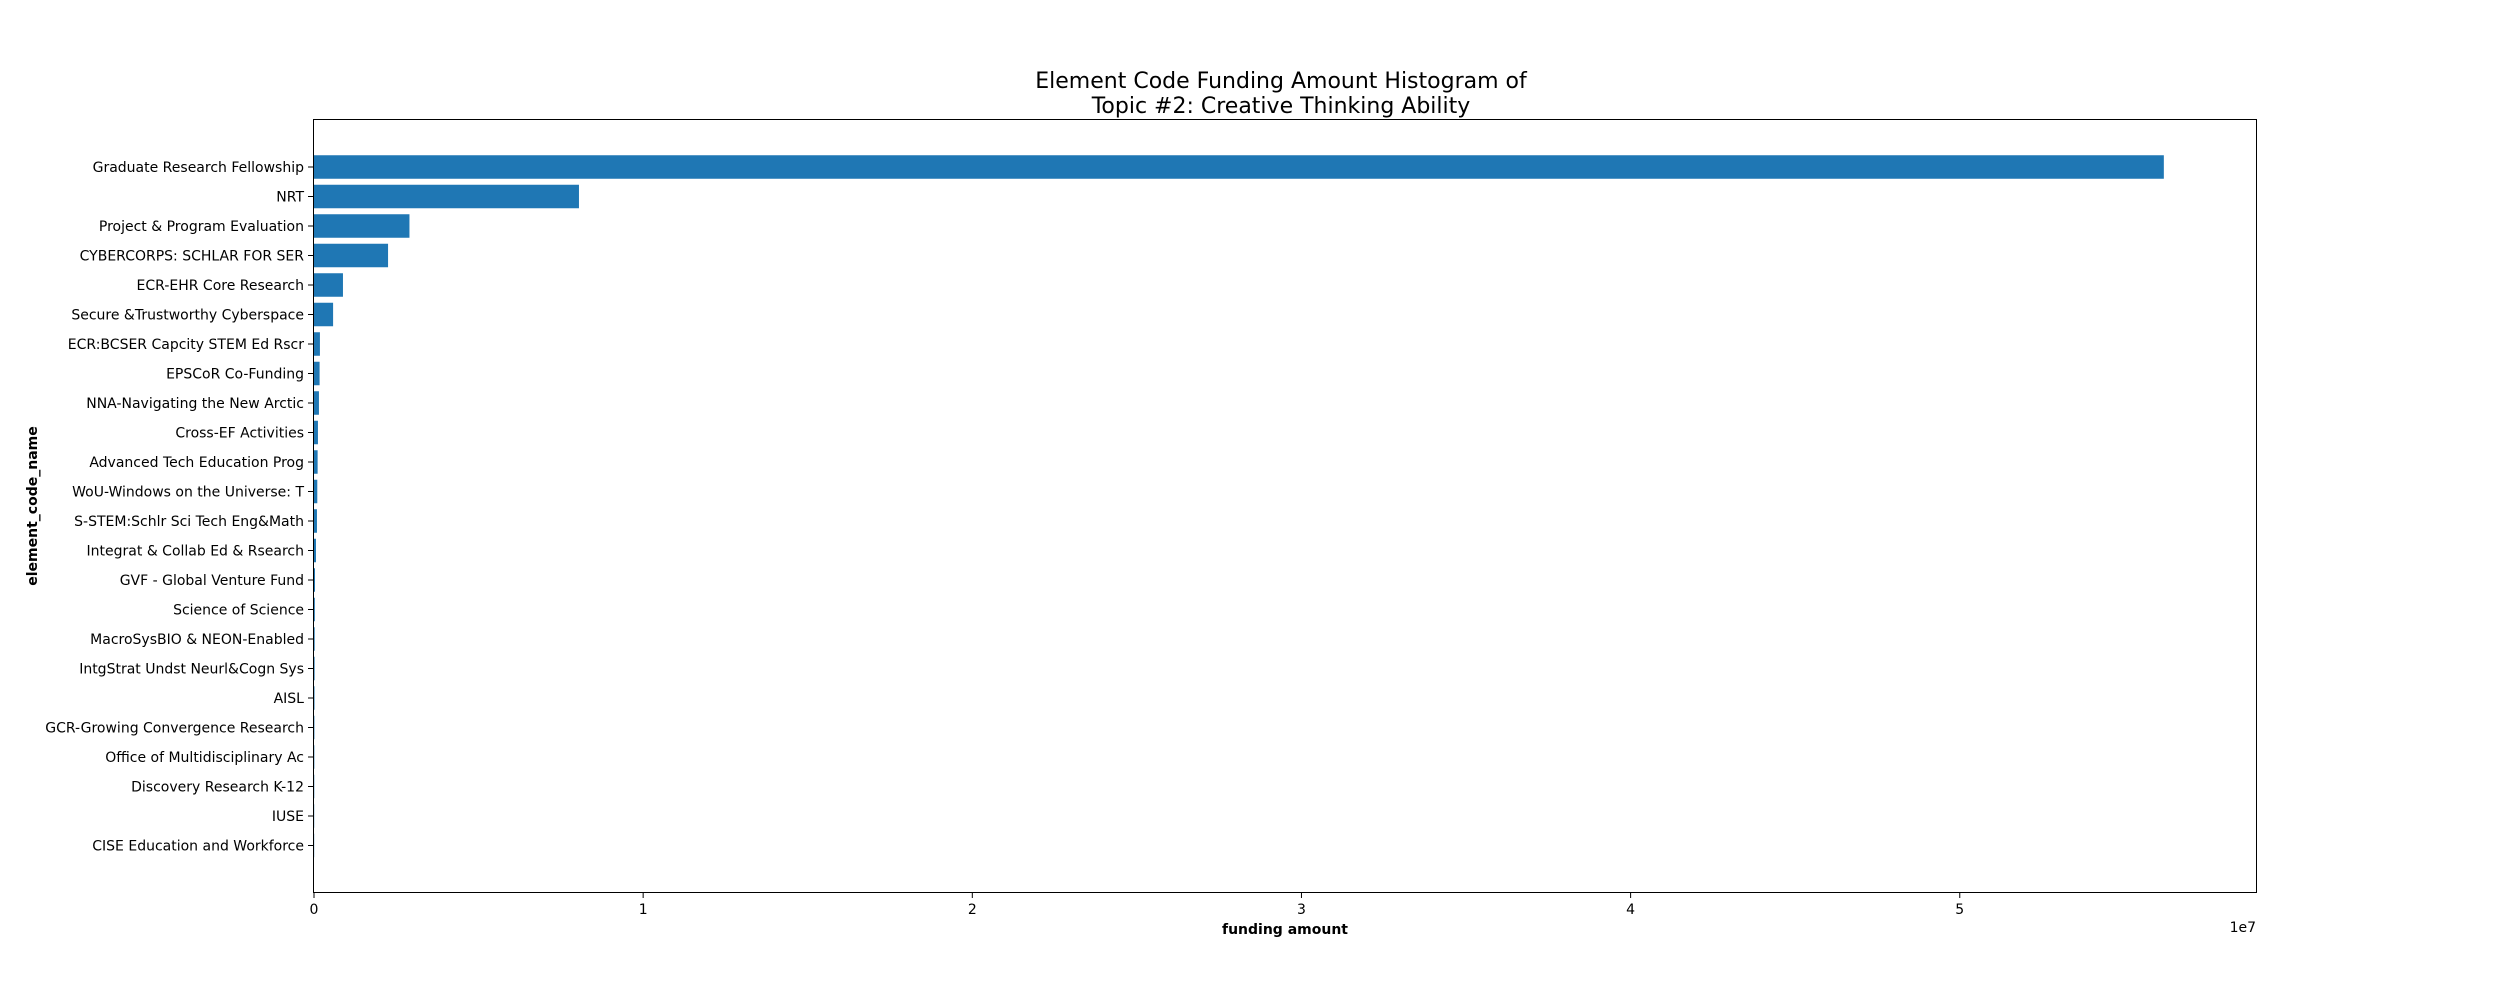  Describe the element at coordinates (972, 910) in the screenshot. I see `x-tick-label: 2` at that location.